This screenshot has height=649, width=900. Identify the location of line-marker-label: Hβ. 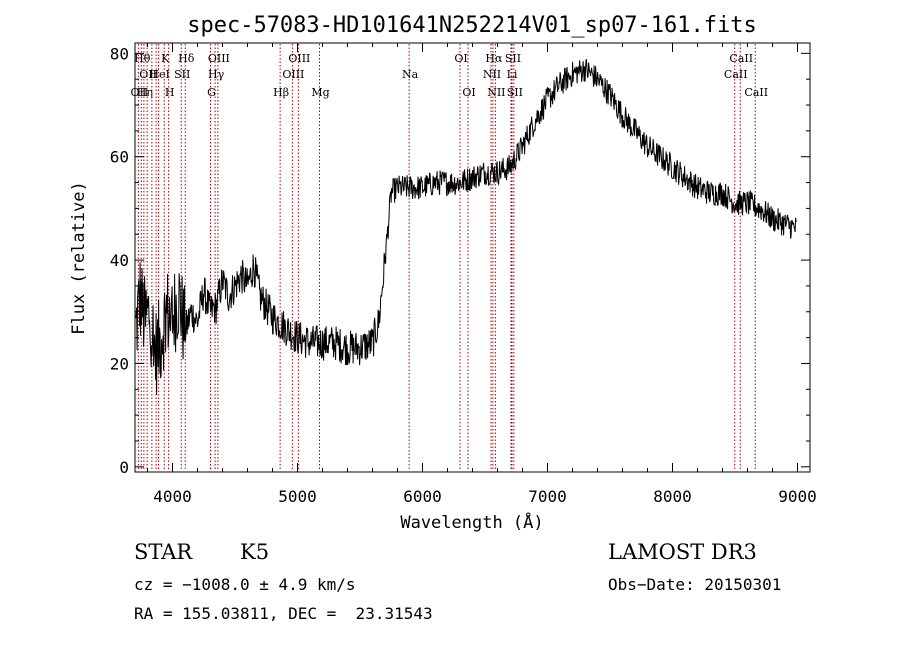
(281, 92).